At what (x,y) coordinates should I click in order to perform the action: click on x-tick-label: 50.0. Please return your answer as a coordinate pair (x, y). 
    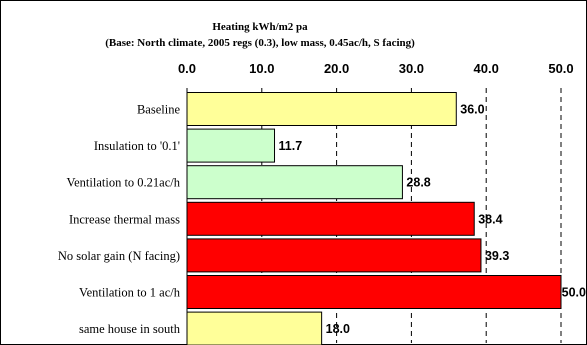
    Looking at the image, I should click on (560, 68).